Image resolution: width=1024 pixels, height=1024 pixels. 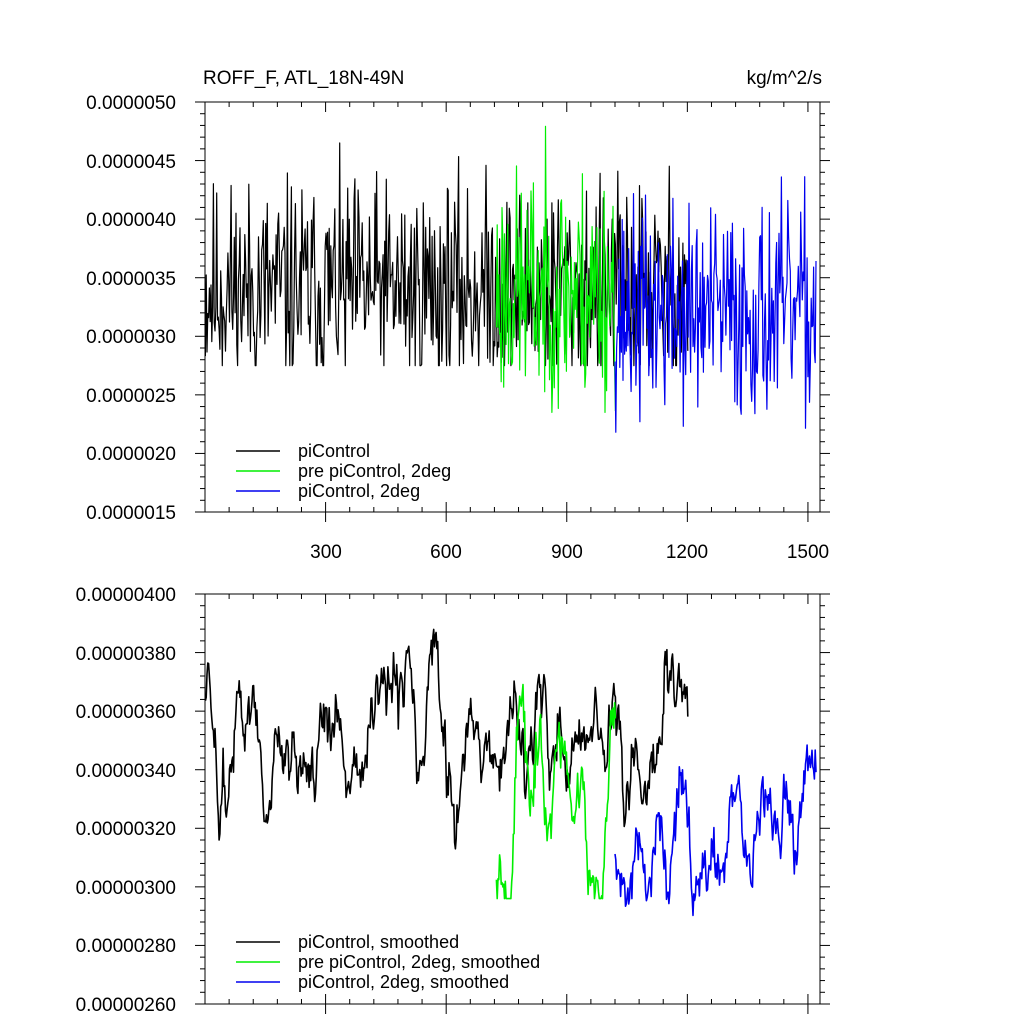 I want to click on legend-label: pre piControl, 2deg, smoothed, so click(x=419, y=962).